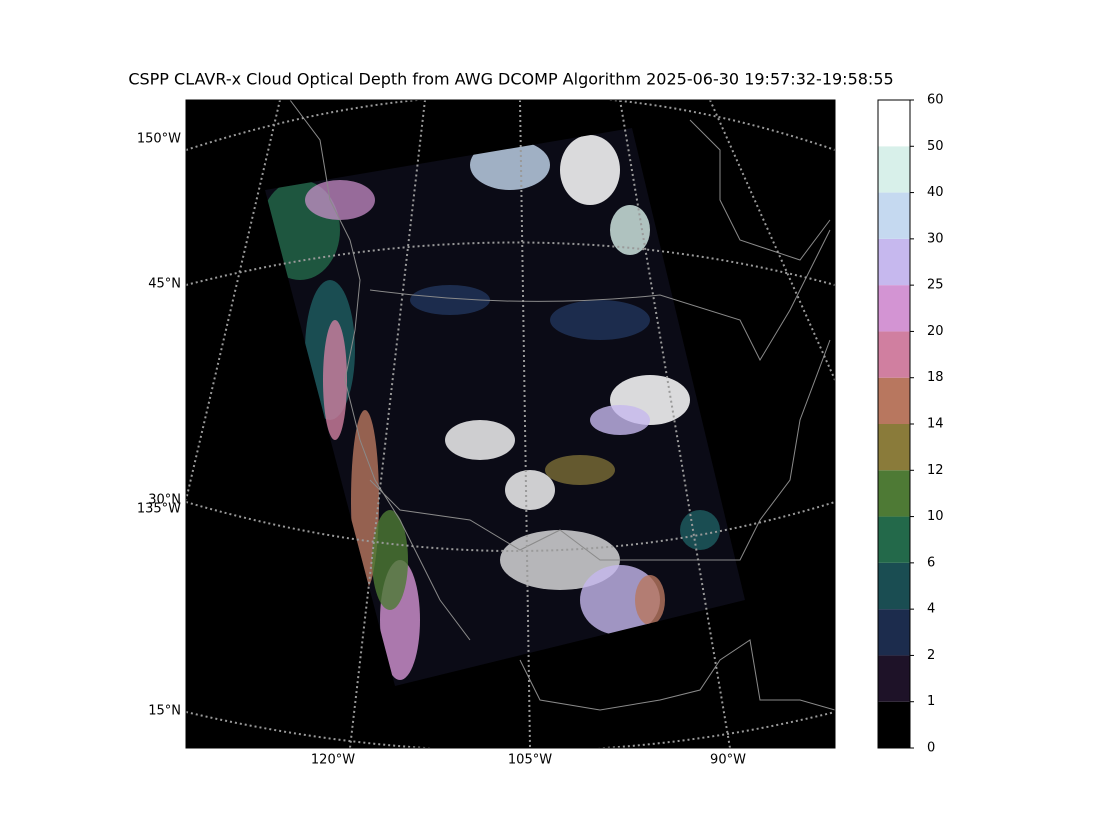 Image resolution: width=1120 pixels, height=840 pixels. What do you see at coordinates (931, 609) in the screenshot?
I see `colorbar-tick-label: 4` at bounding box center [931, 609].